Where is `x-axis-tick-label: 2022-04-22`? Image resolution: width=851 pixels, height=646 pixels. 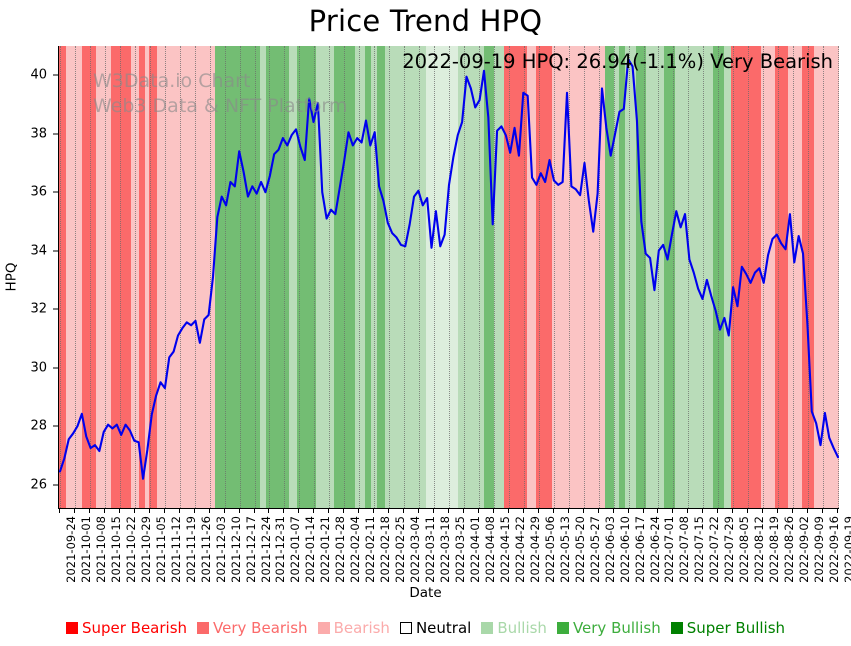
x-axis-tick-label: 2022-04-22 is located at coordinates (519, 549).